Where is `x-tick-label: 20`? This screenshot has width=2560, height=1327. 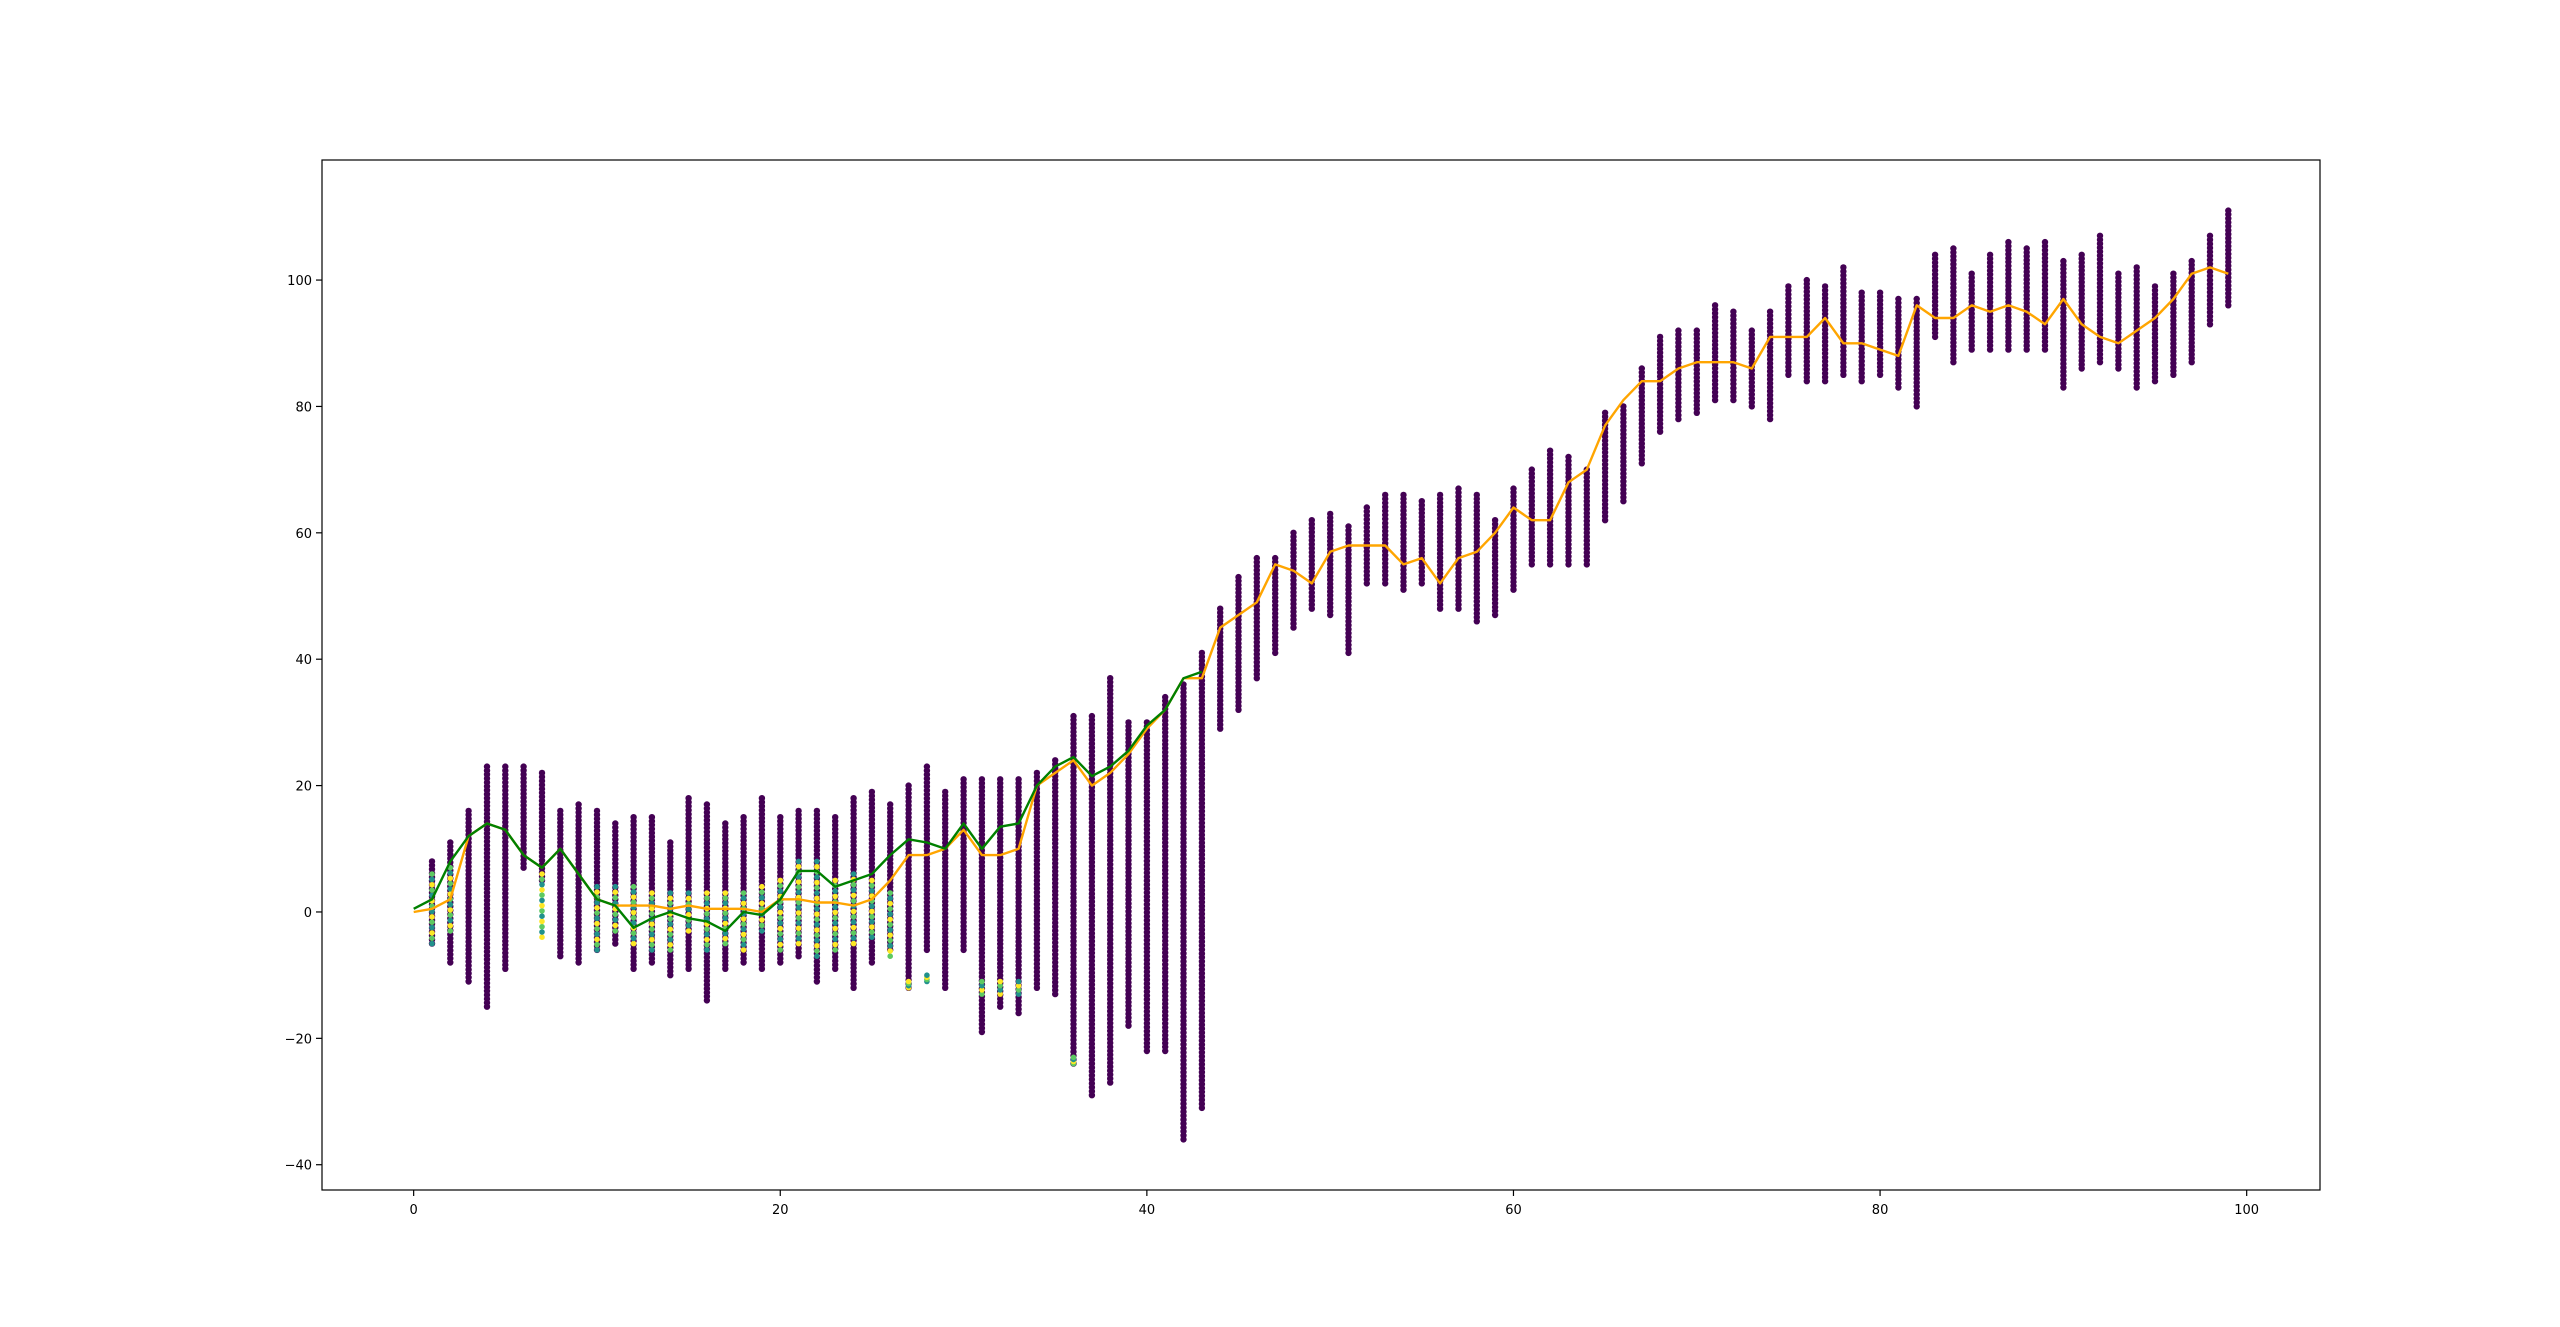
x-tick-label: 20 is located at coordinates (780, 1210).